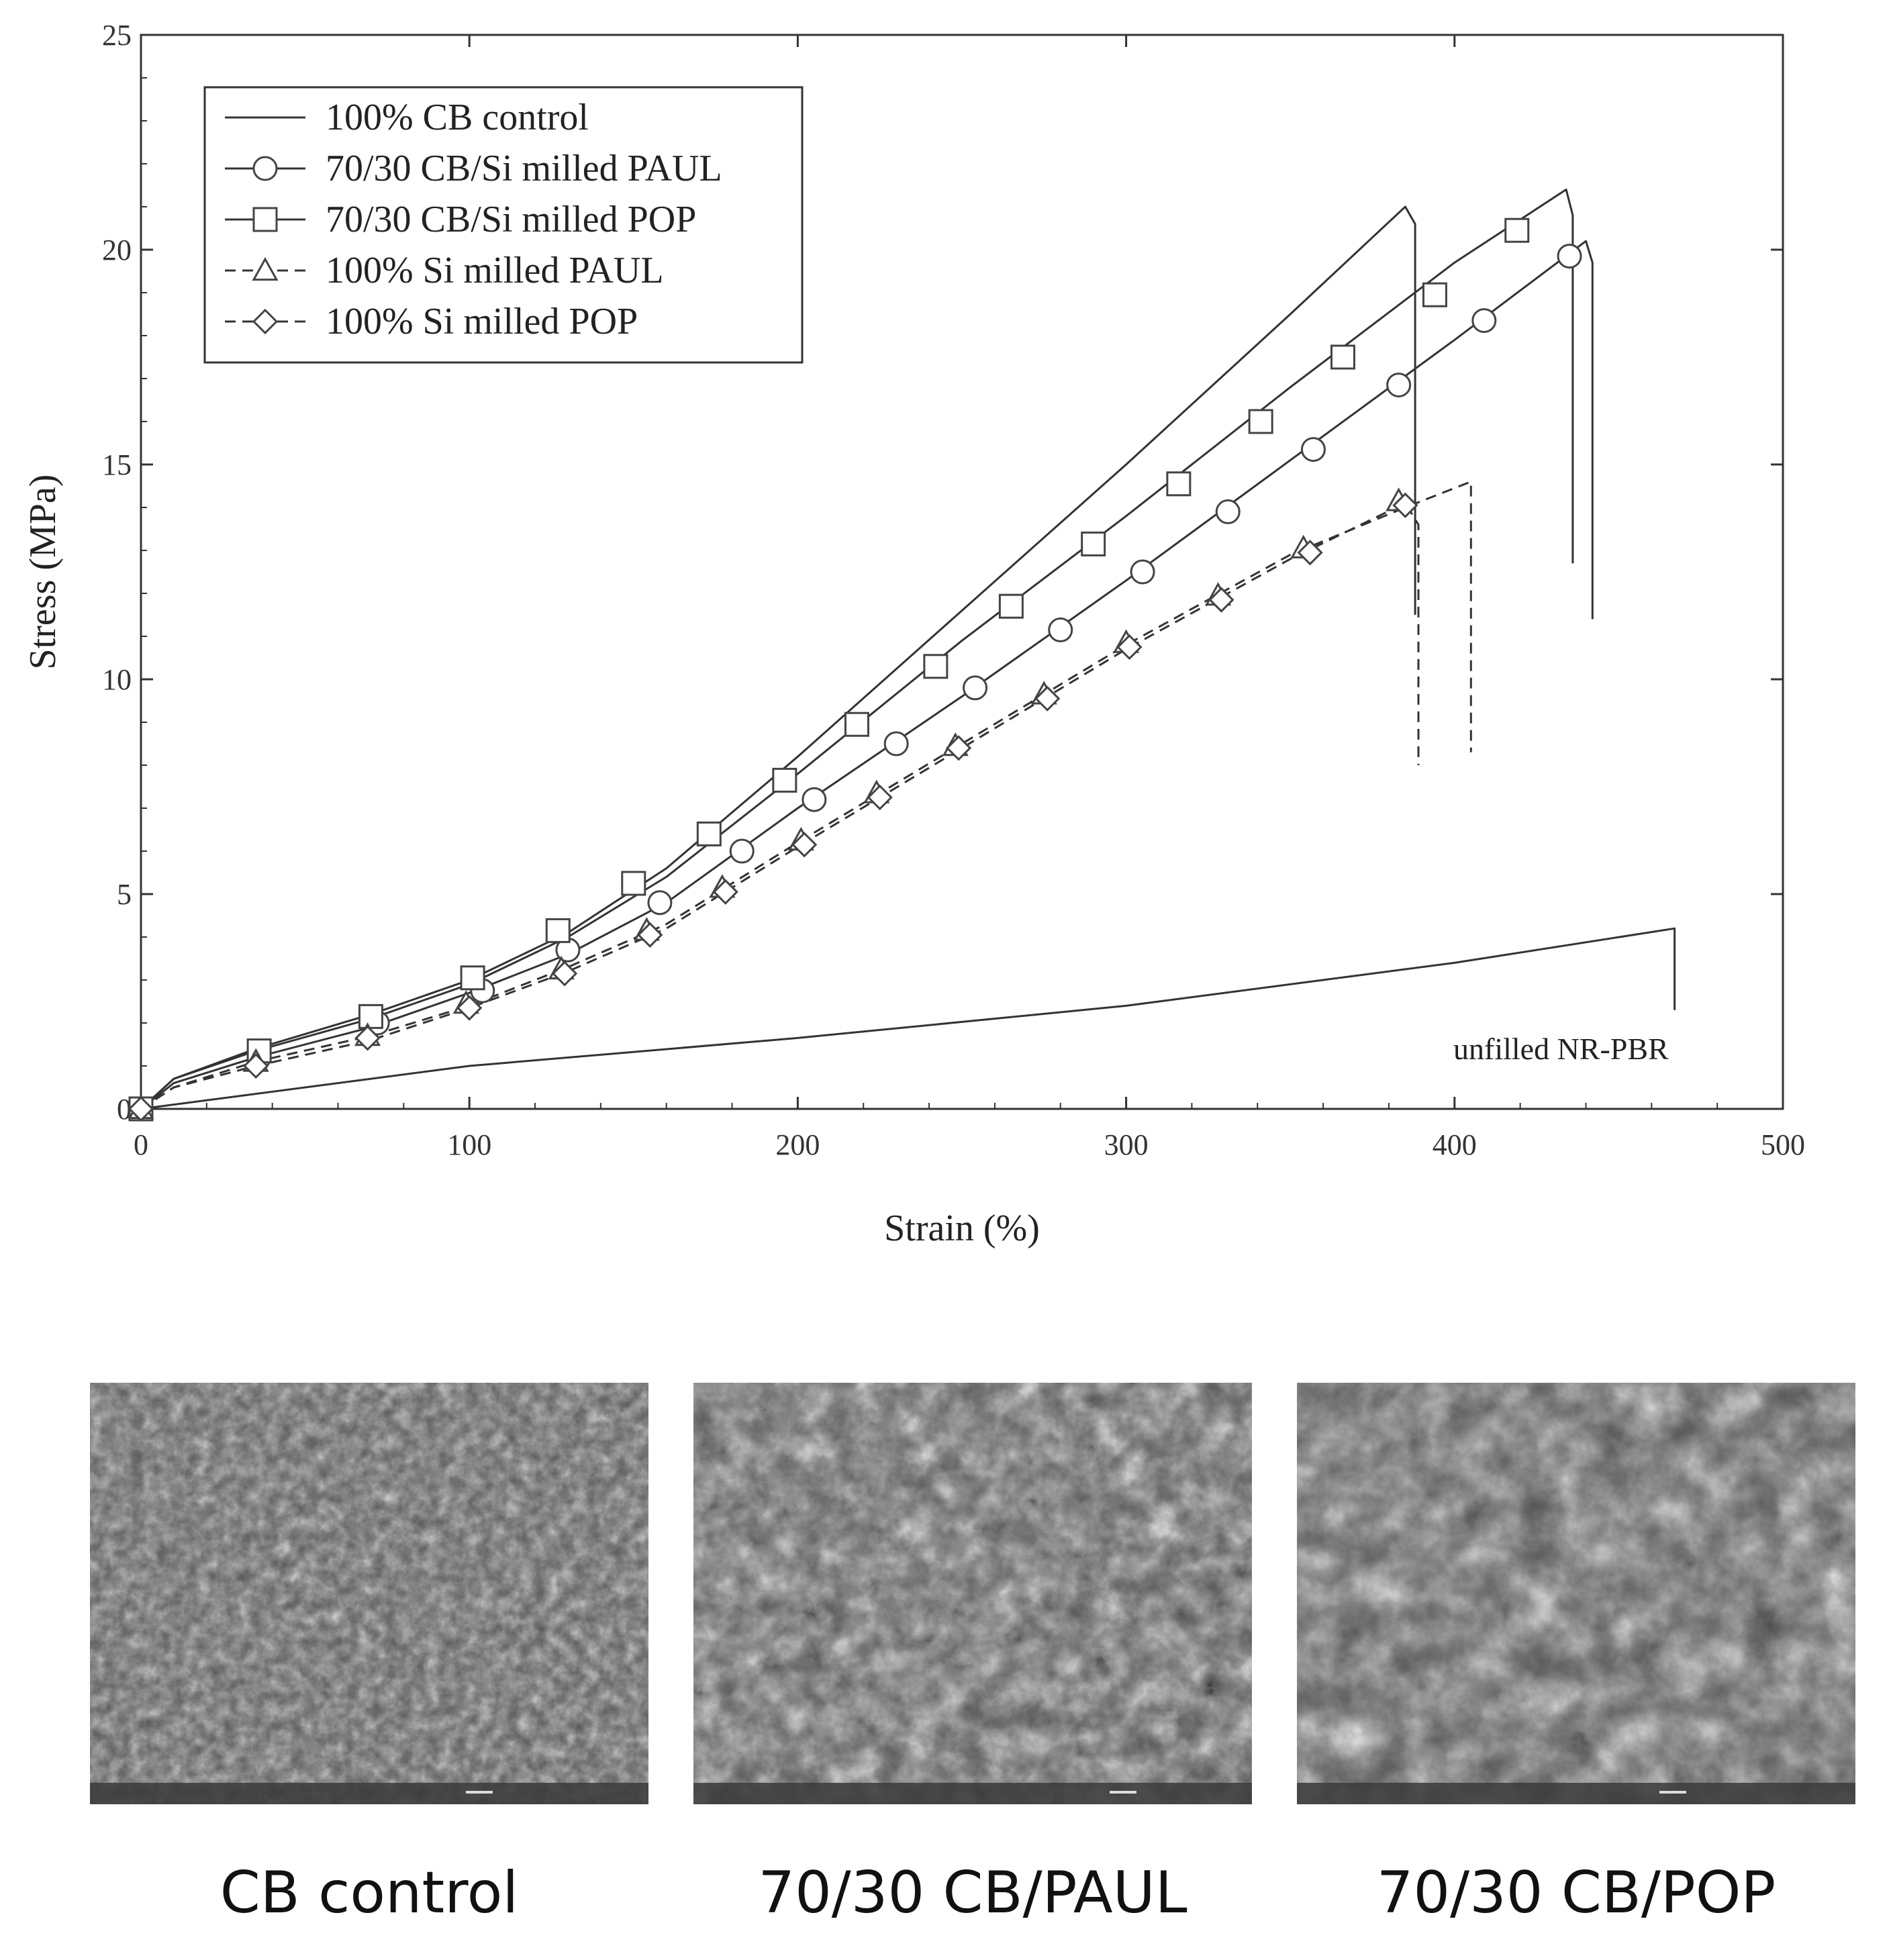  What do you see at coordinates (1126, 1144) in the screenshot?
I see `x-tick-label: 300` at bounding box center [1126, 1144].